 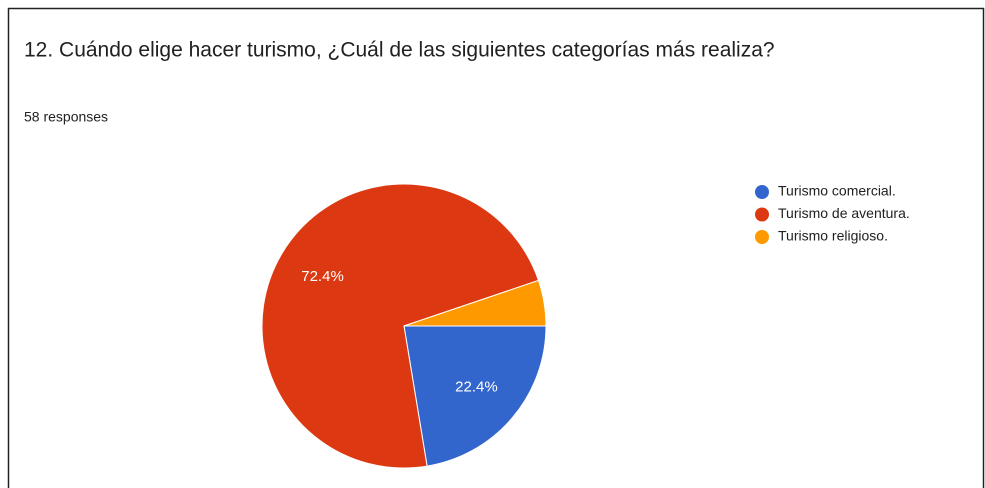 What do you see at coordinates (837, 191) in the screenshot?
I see `legend-label: Turismo comercial.` at bounding box center [837, 191].